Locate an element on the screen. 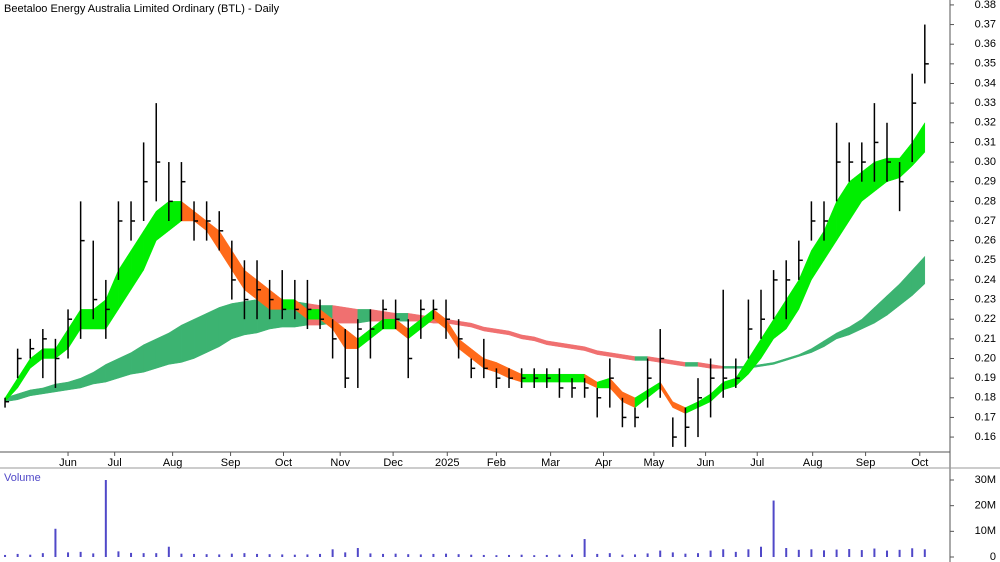 This screenshot has width=1000, height=562. y-tick-label: 0.28 is located at coordinates (985, 201).